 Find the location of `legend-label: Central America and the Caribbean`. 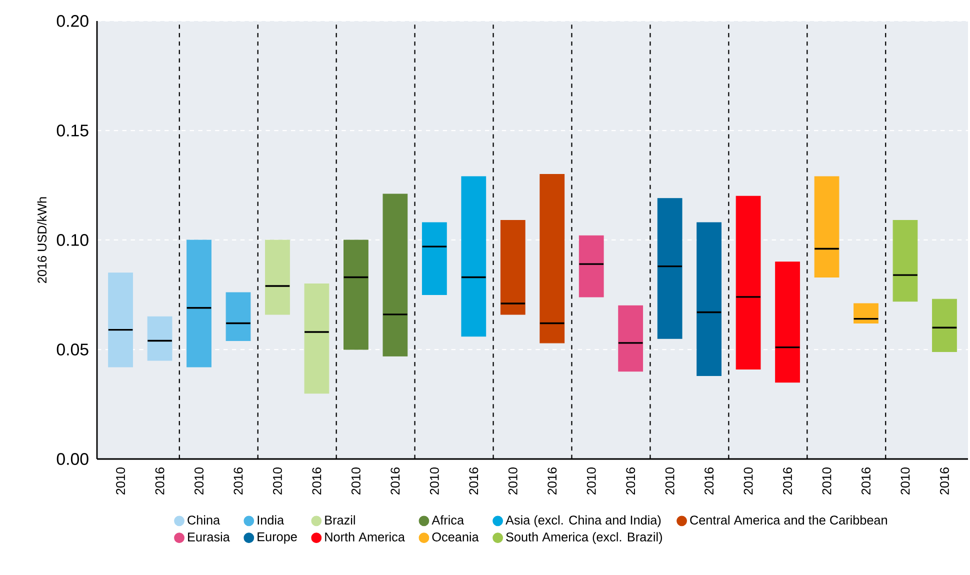

legend-label: Central America and the Caribbean is located at coordinates (788, 520).